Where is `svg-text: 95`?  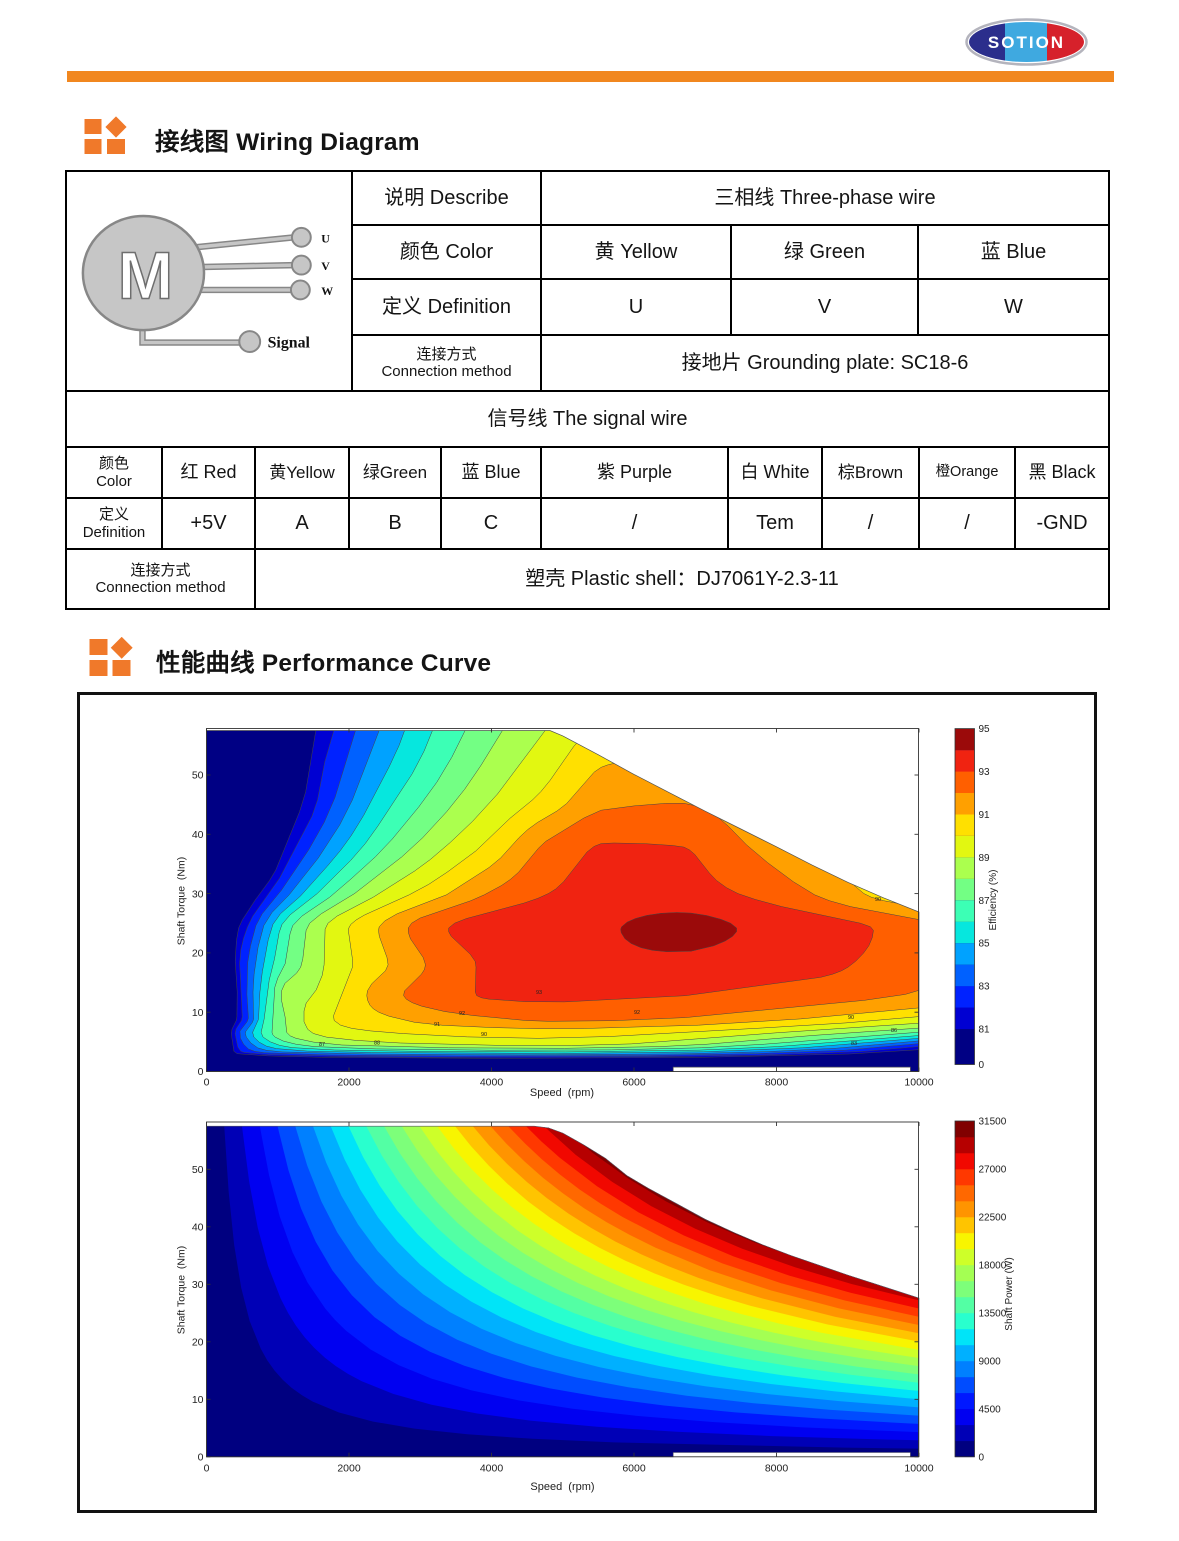 svg-text: 95 is located at coordinates (985, 729).